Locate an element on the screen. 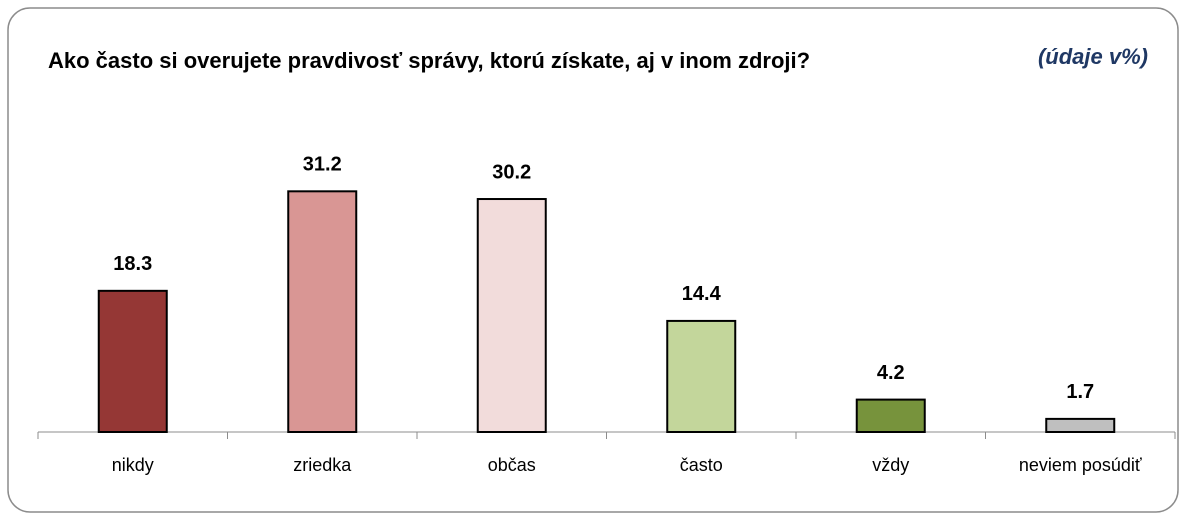  x-tick-label: zriedka is located at coordinates (322, 465).